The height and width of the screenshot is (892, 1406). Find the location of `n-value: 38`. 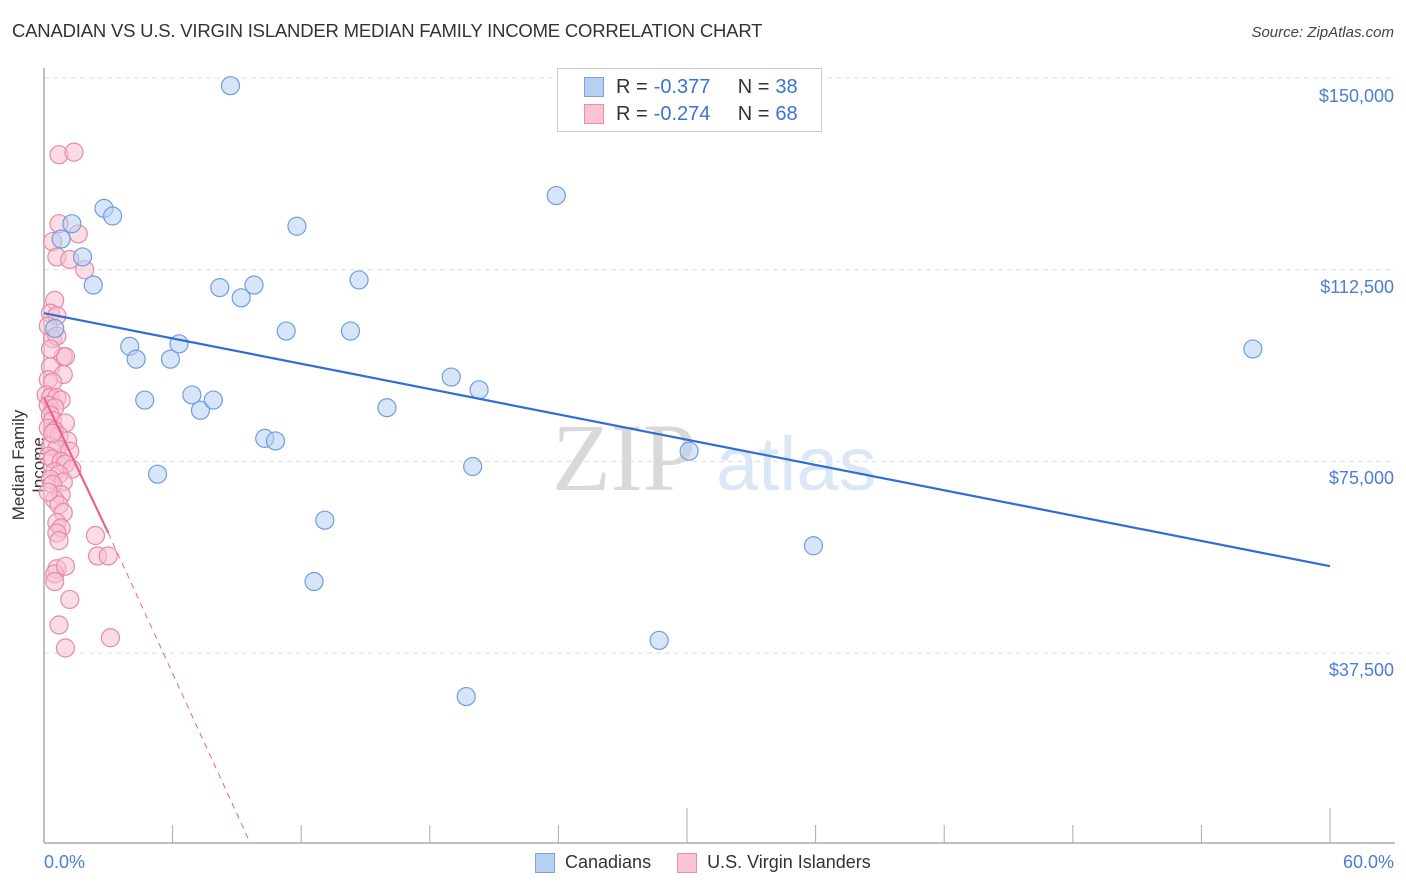

n-value: 38 is located at coordinates (786, 86).